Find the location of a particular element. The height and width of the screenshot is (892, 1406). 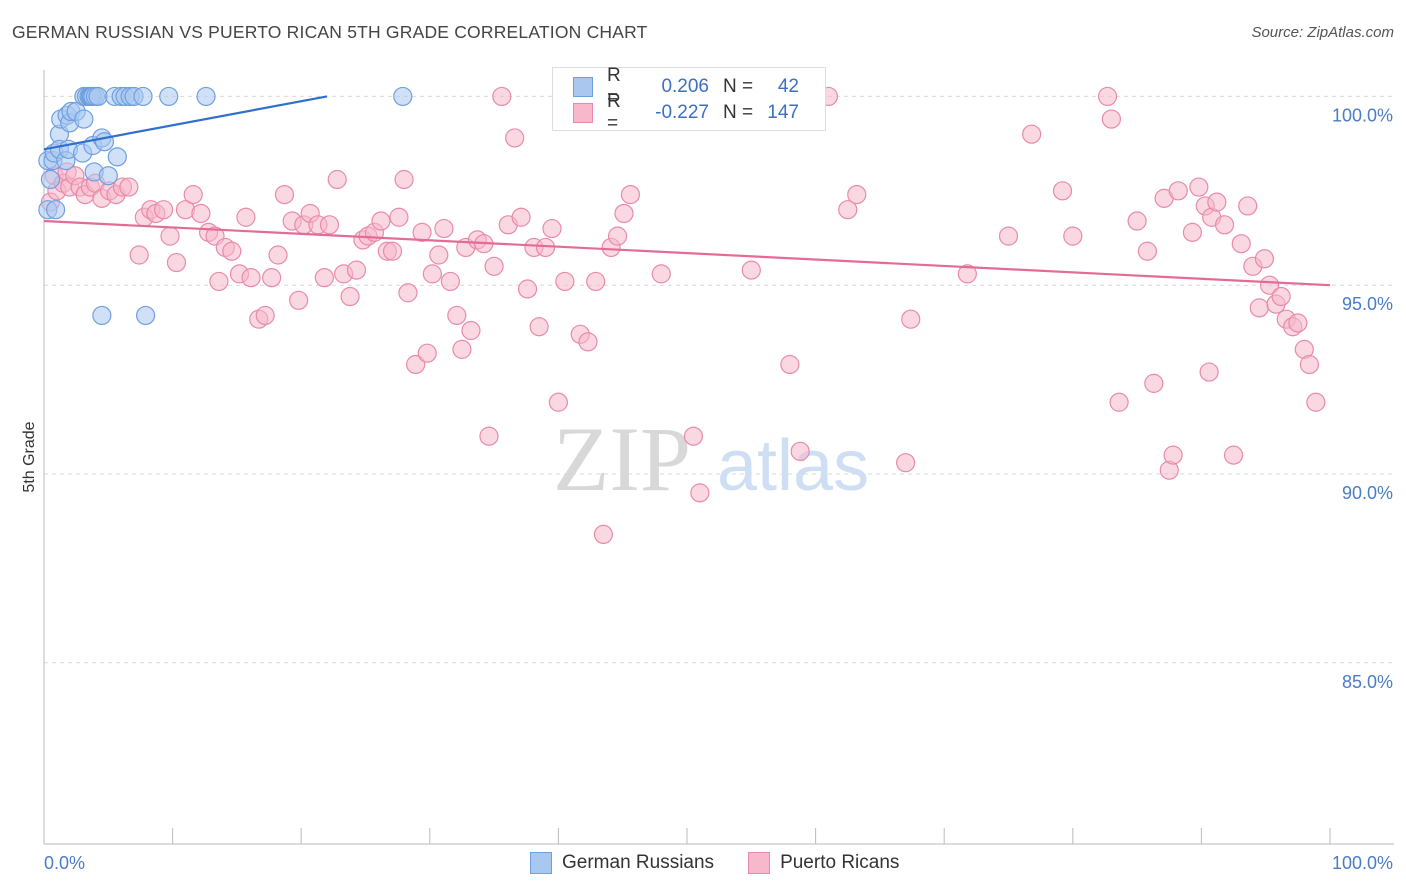

legend-n-label: N = is located at coordinates (738, 86).